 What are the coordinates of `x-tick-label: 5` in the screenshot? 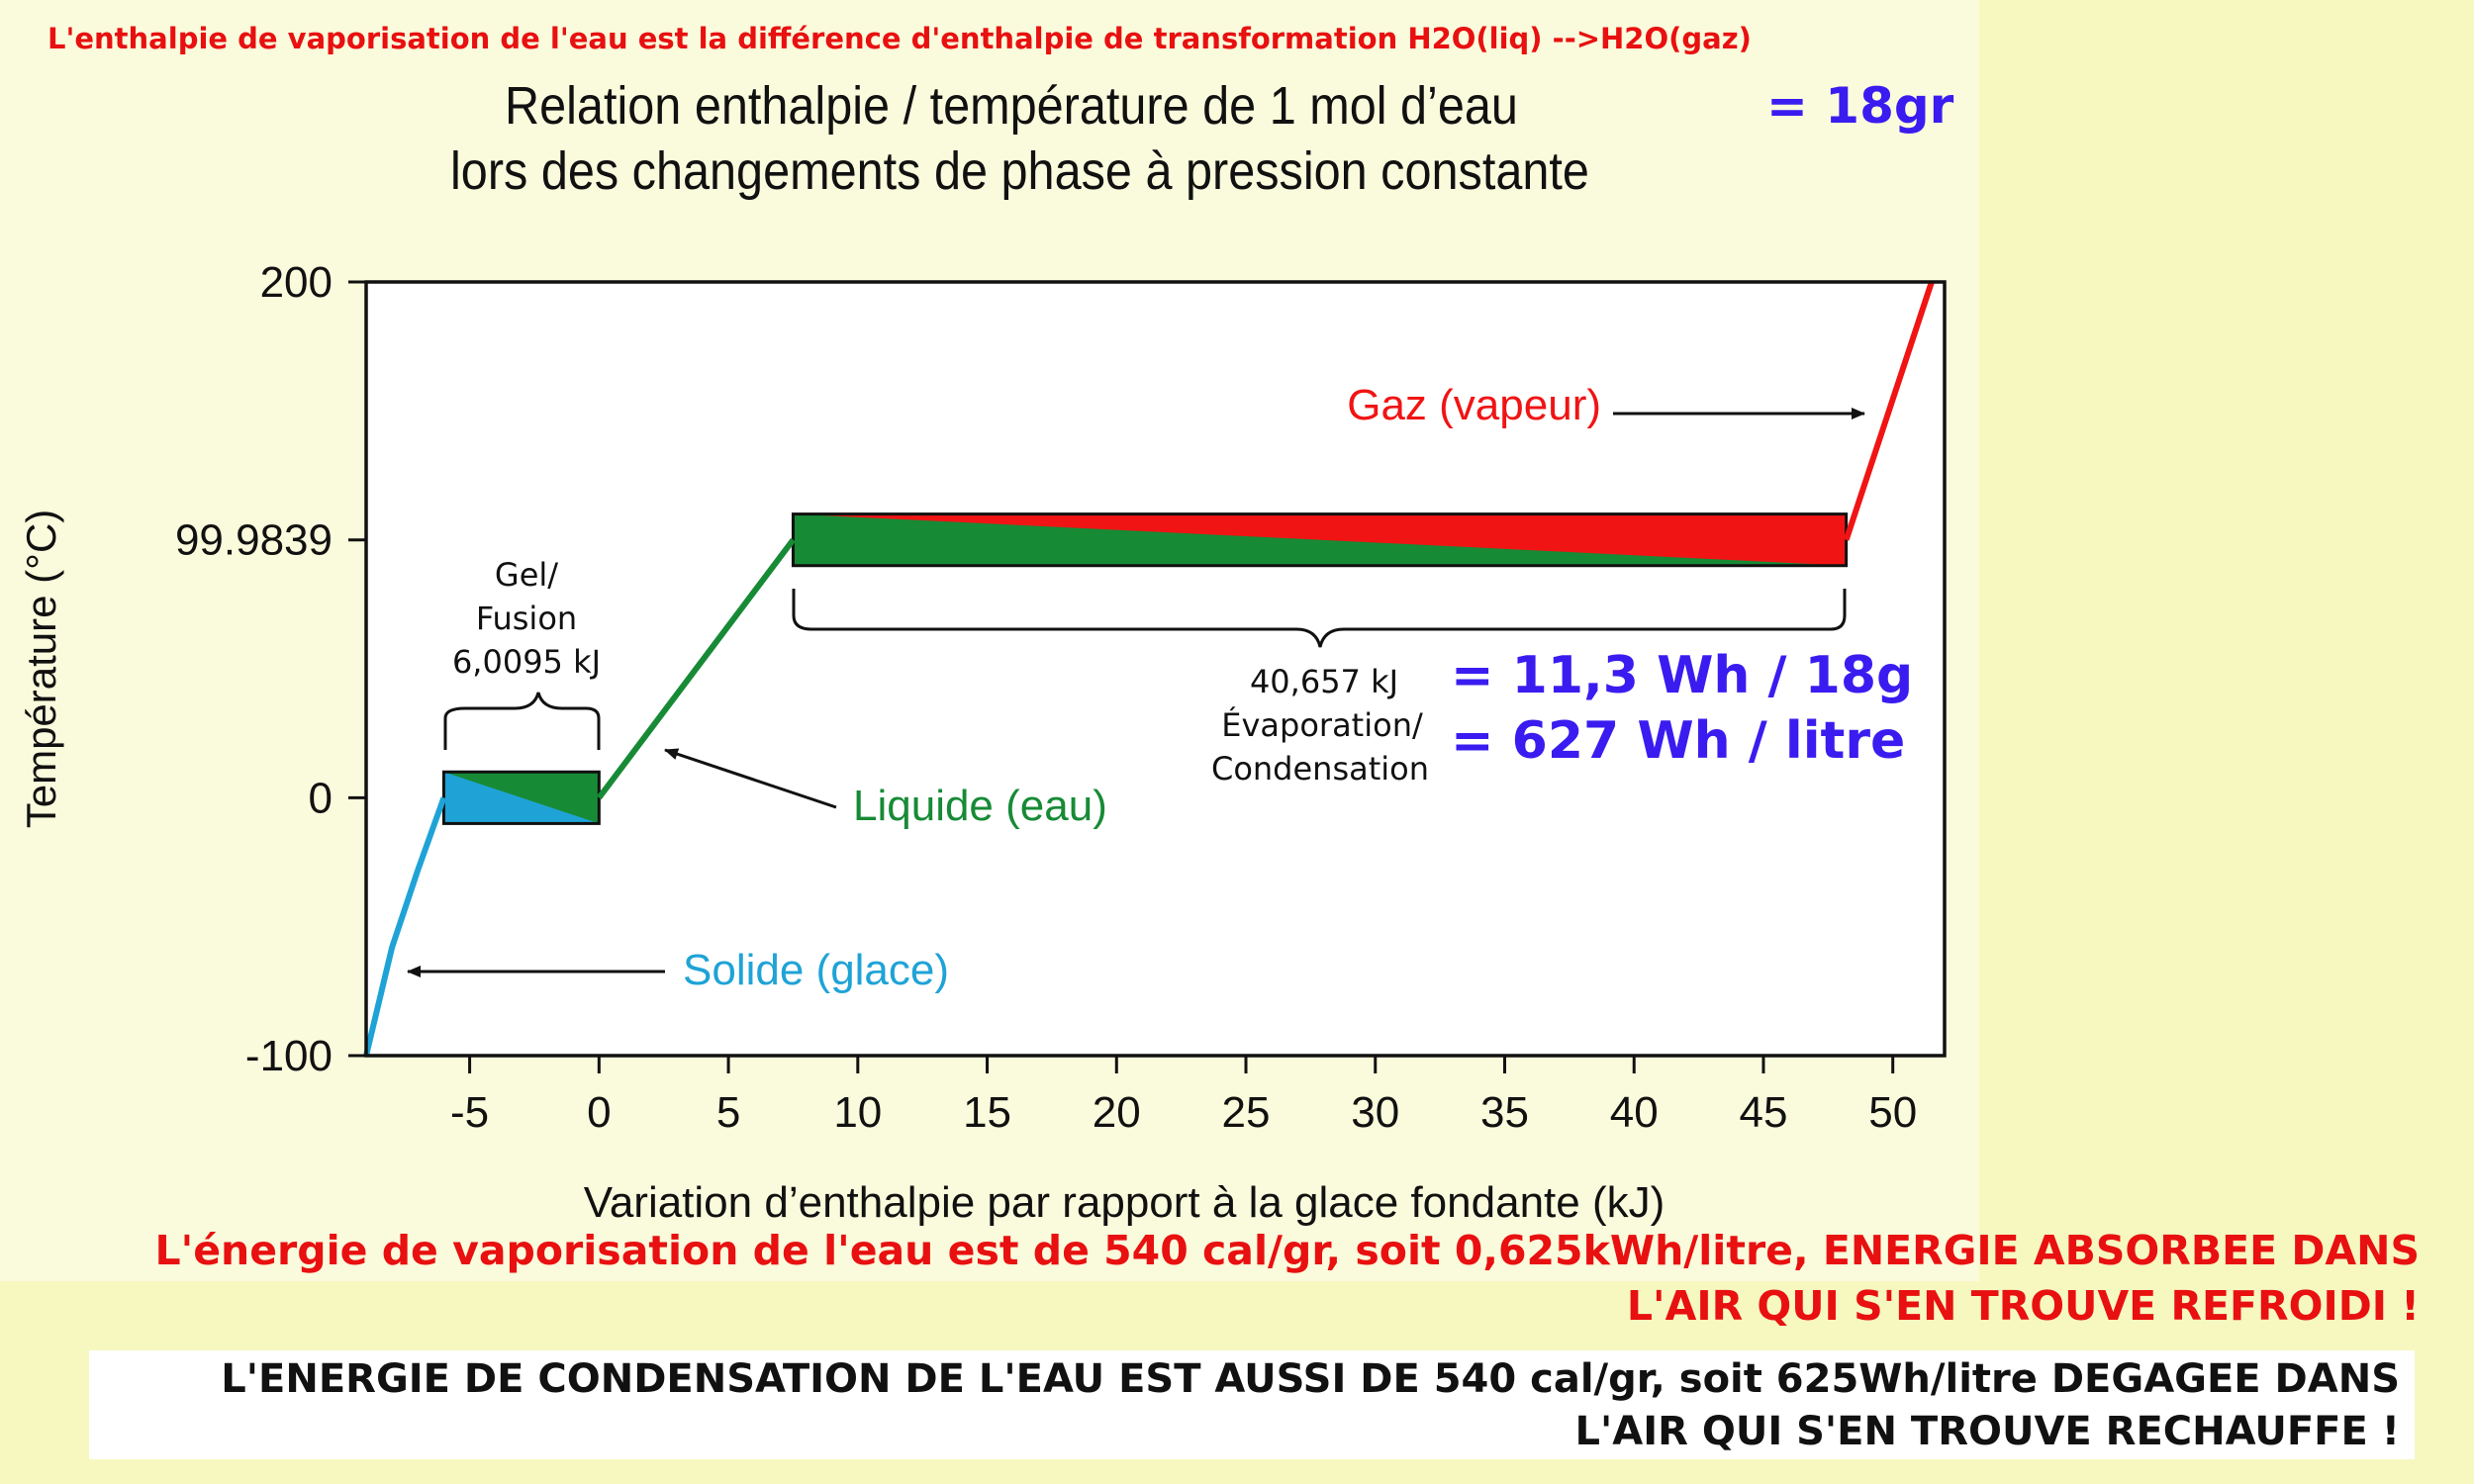 It's located at (728, 1112).